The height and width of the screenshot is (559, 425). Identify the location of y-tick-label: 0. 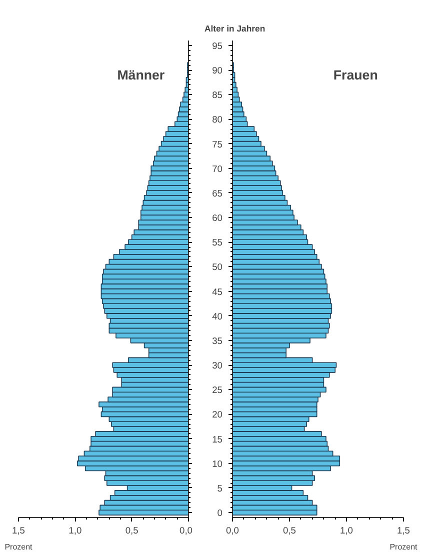
(220, 513).